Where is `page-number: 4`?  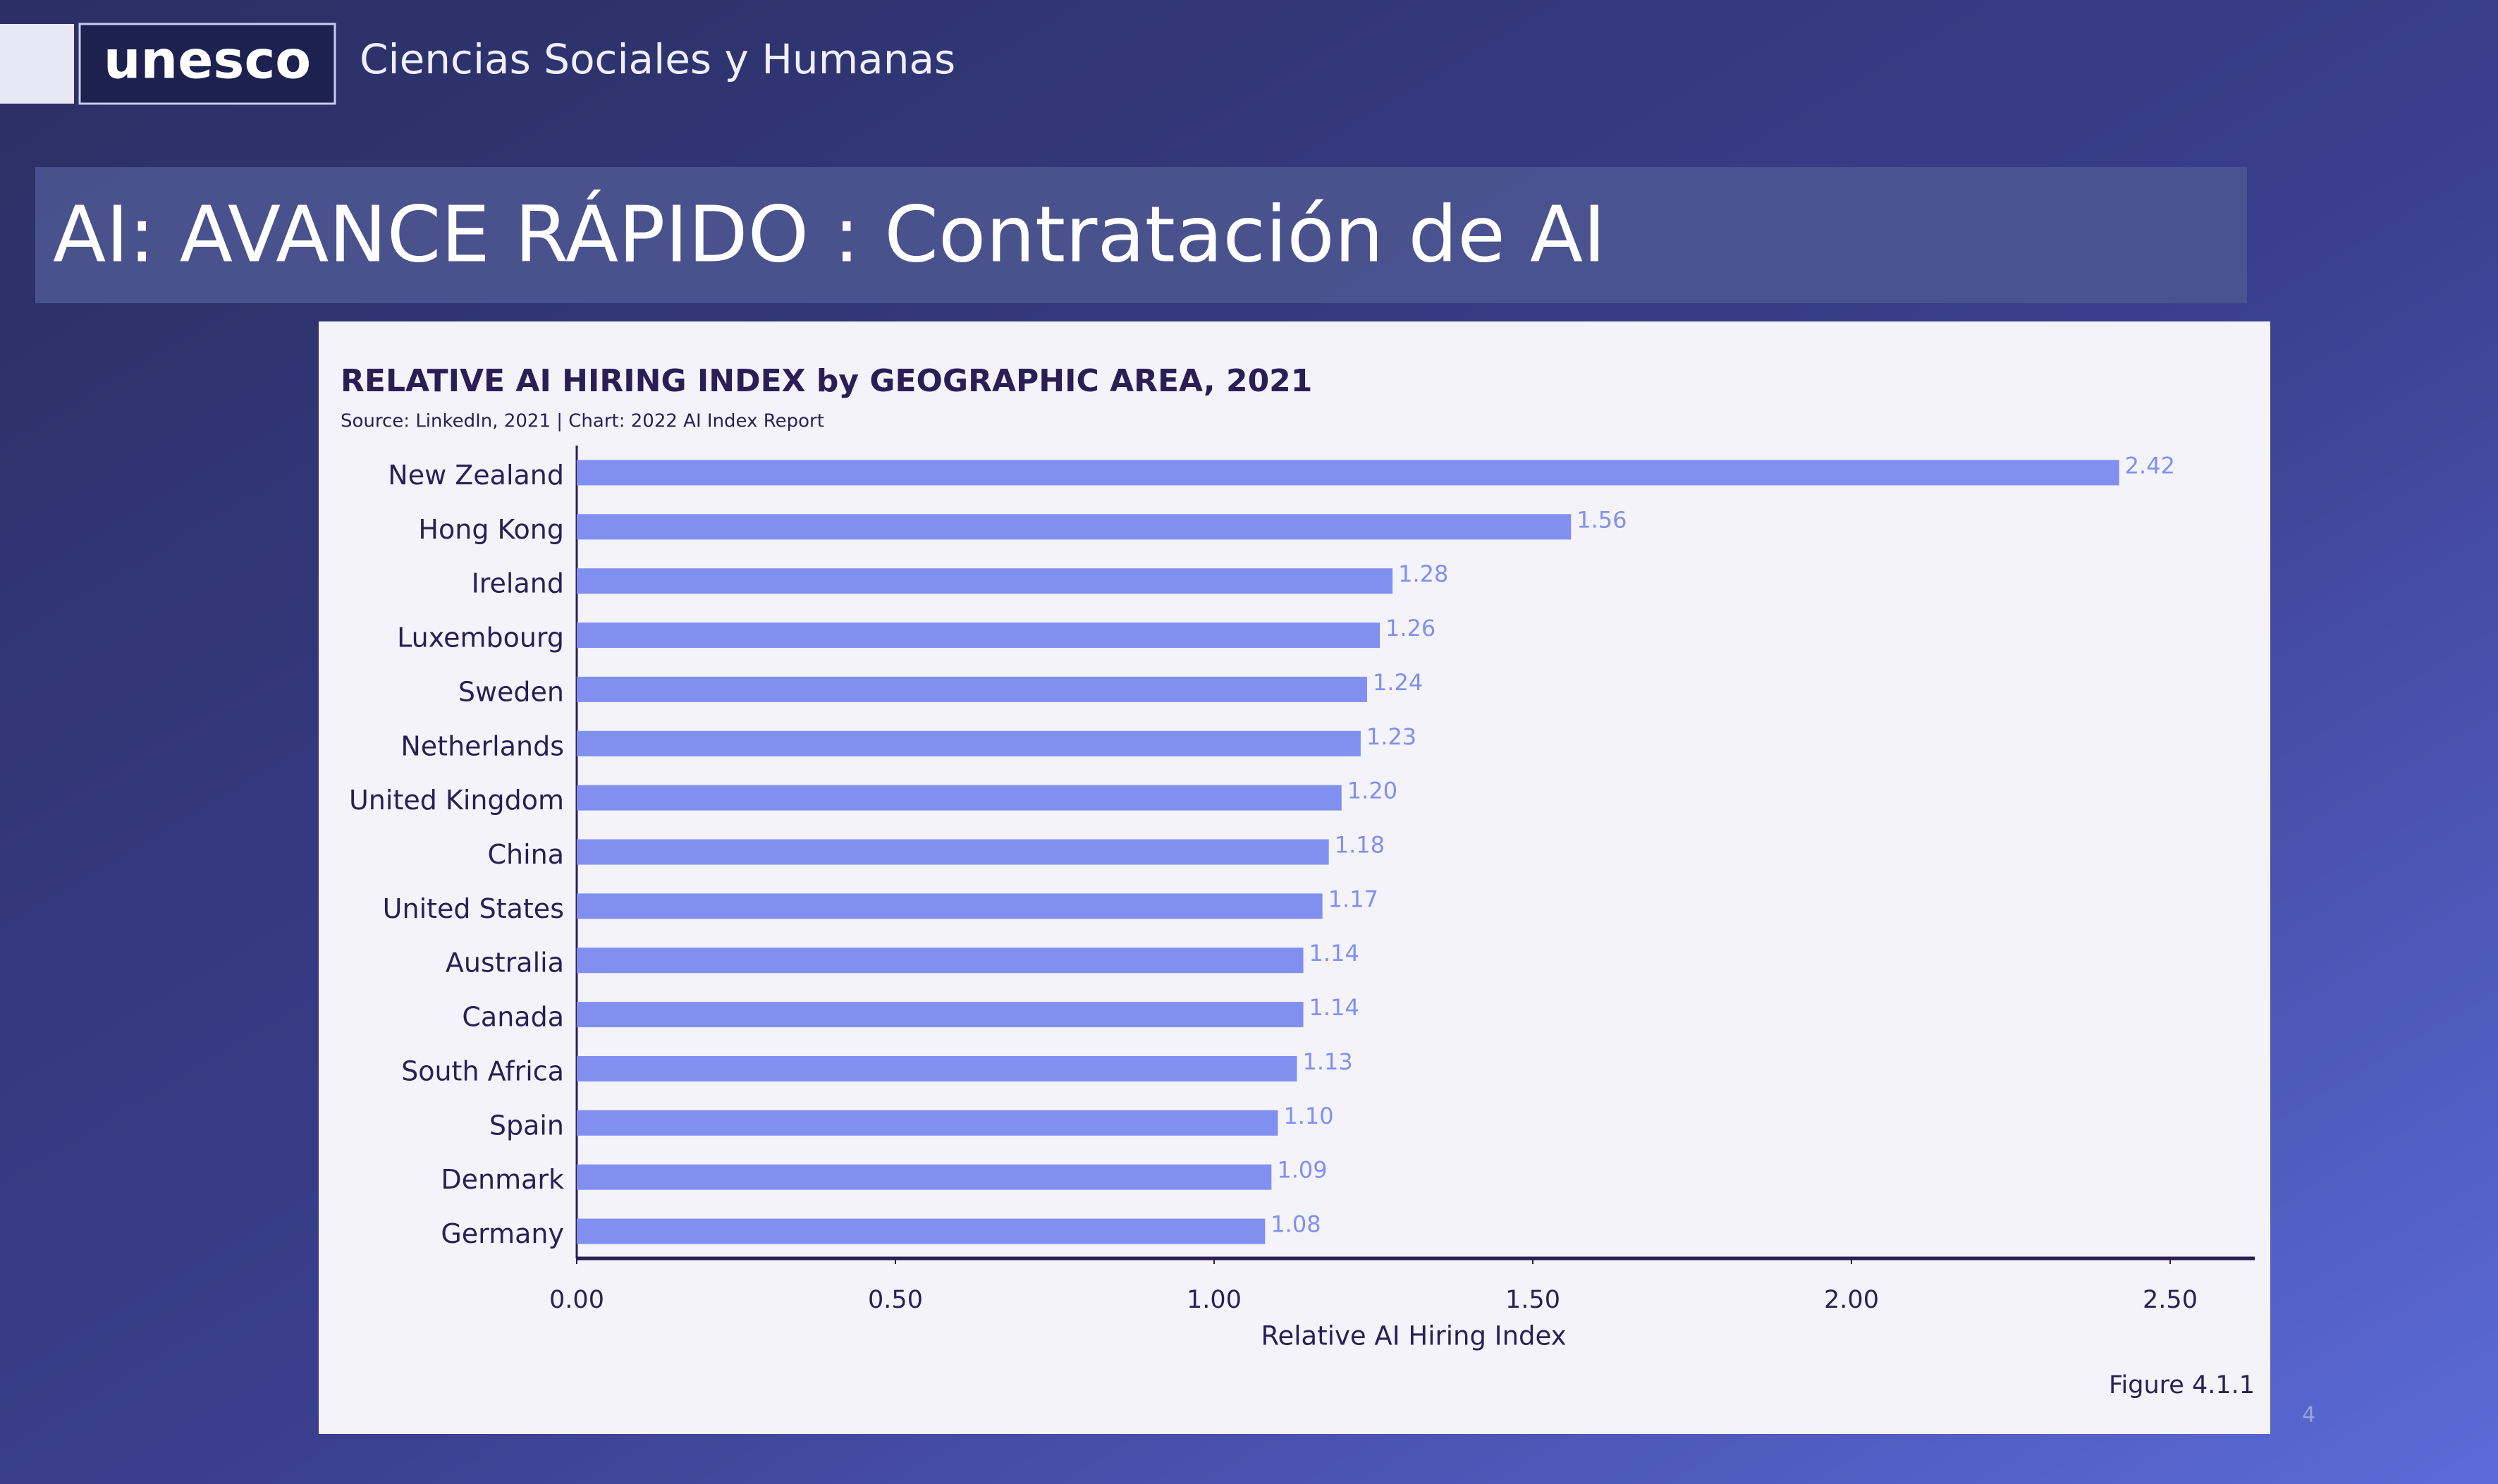 page-number: 4 is located at coordinates (2308, 1415).